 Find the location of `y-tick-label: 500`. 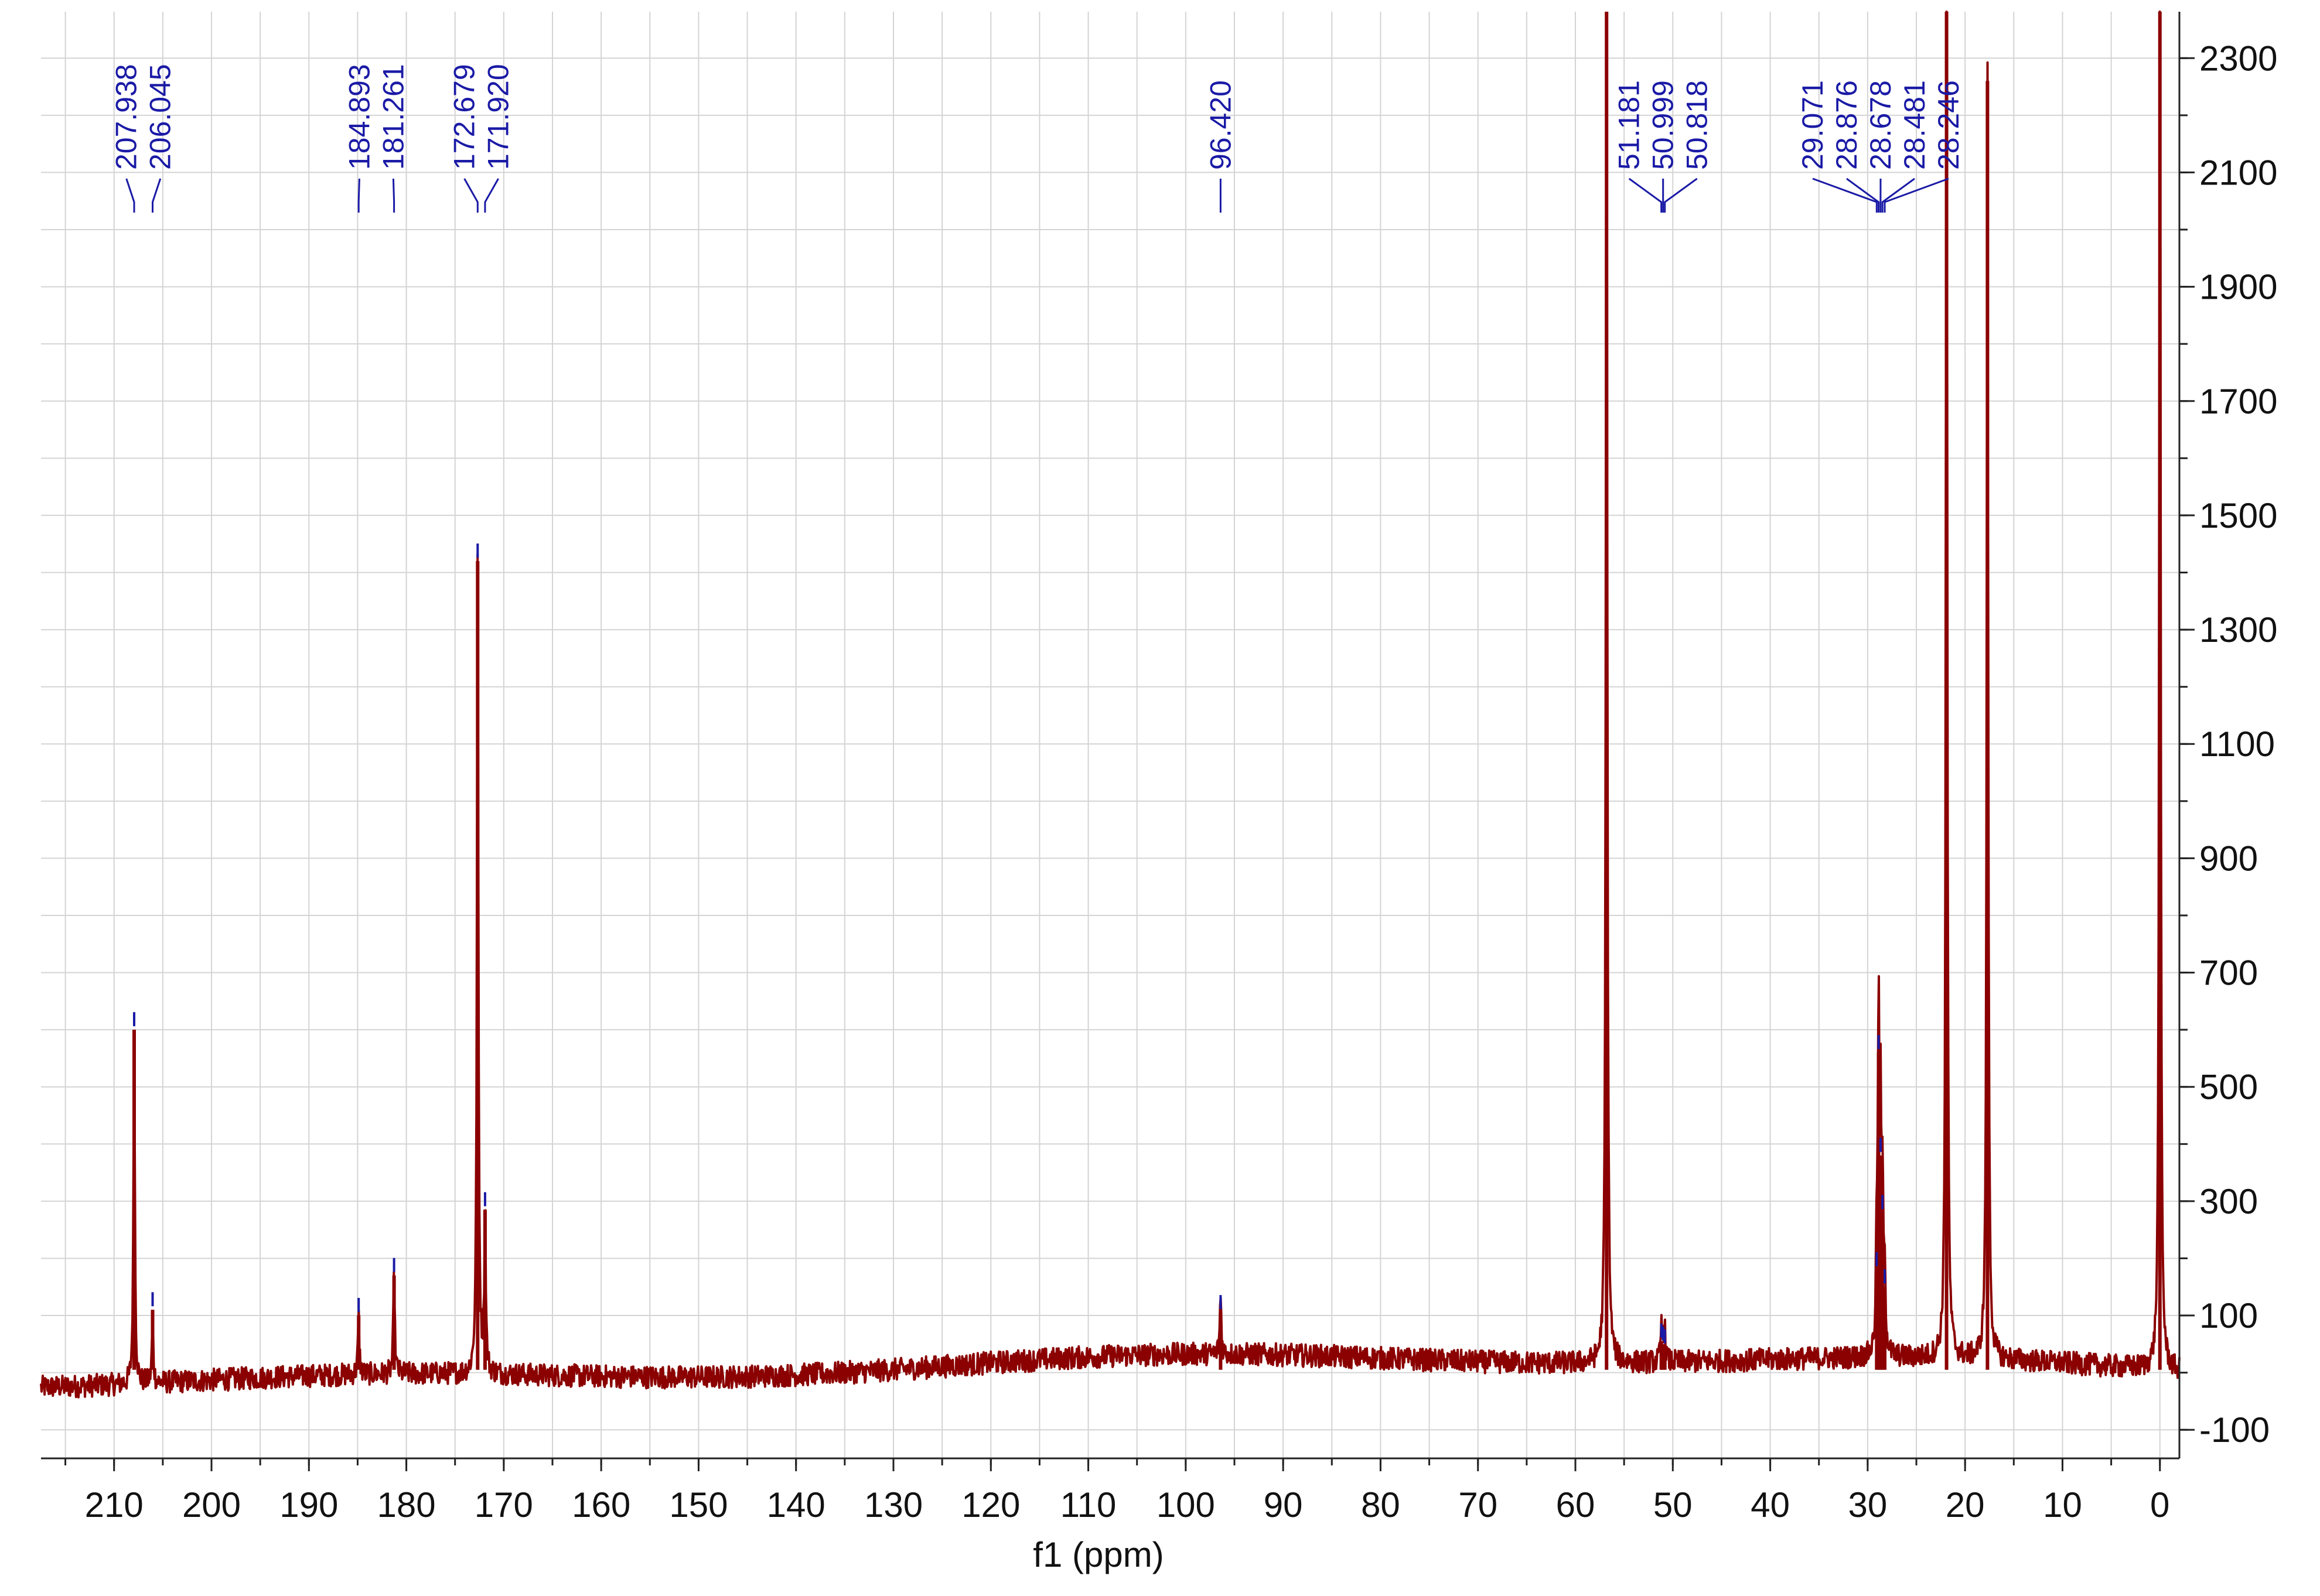

y-tick-label: 500 is located at coordinates (2228, 1088).